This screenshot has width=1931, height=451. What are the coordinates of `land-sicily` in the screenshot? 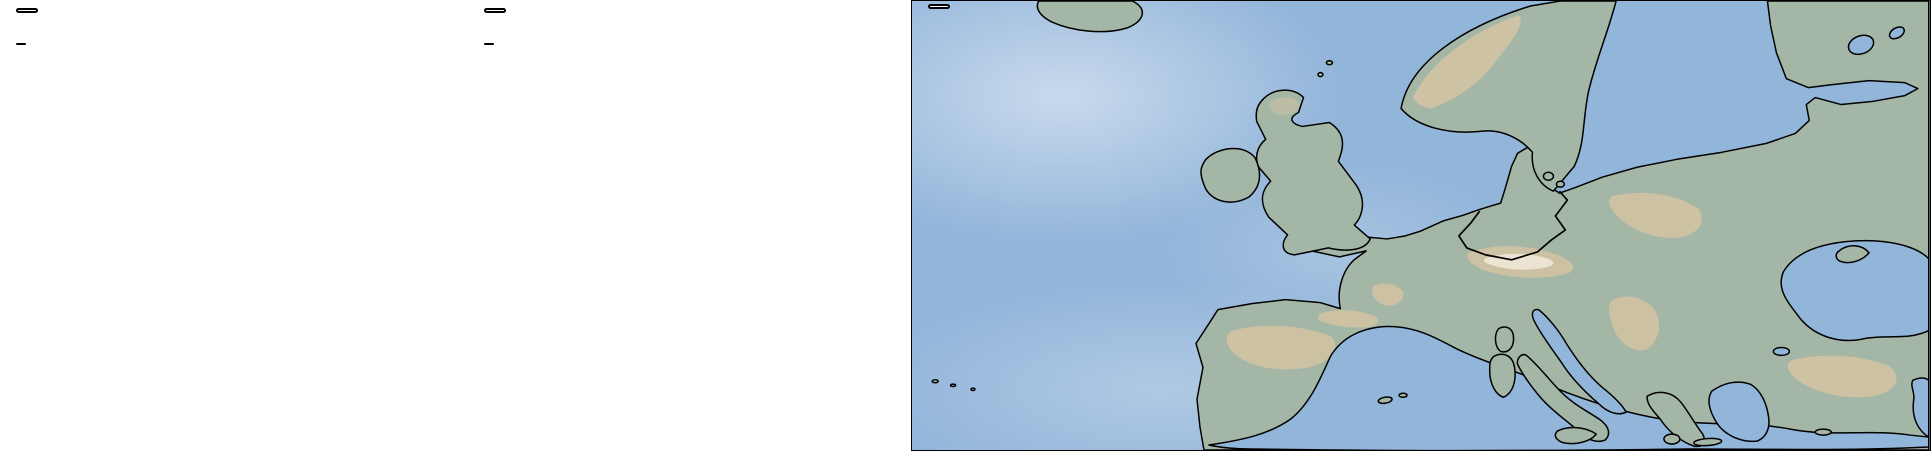 It's located at (1575, 435).